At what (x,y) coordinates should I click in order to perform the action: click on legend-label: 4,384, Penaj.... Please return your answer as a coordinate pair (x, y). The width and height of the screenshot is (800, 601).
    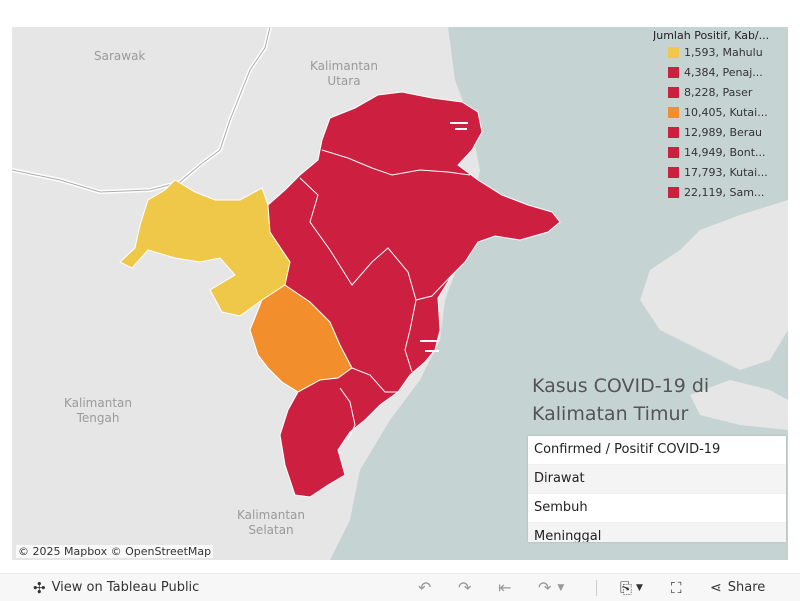
    Looking at the image, I should click on (723, 72).